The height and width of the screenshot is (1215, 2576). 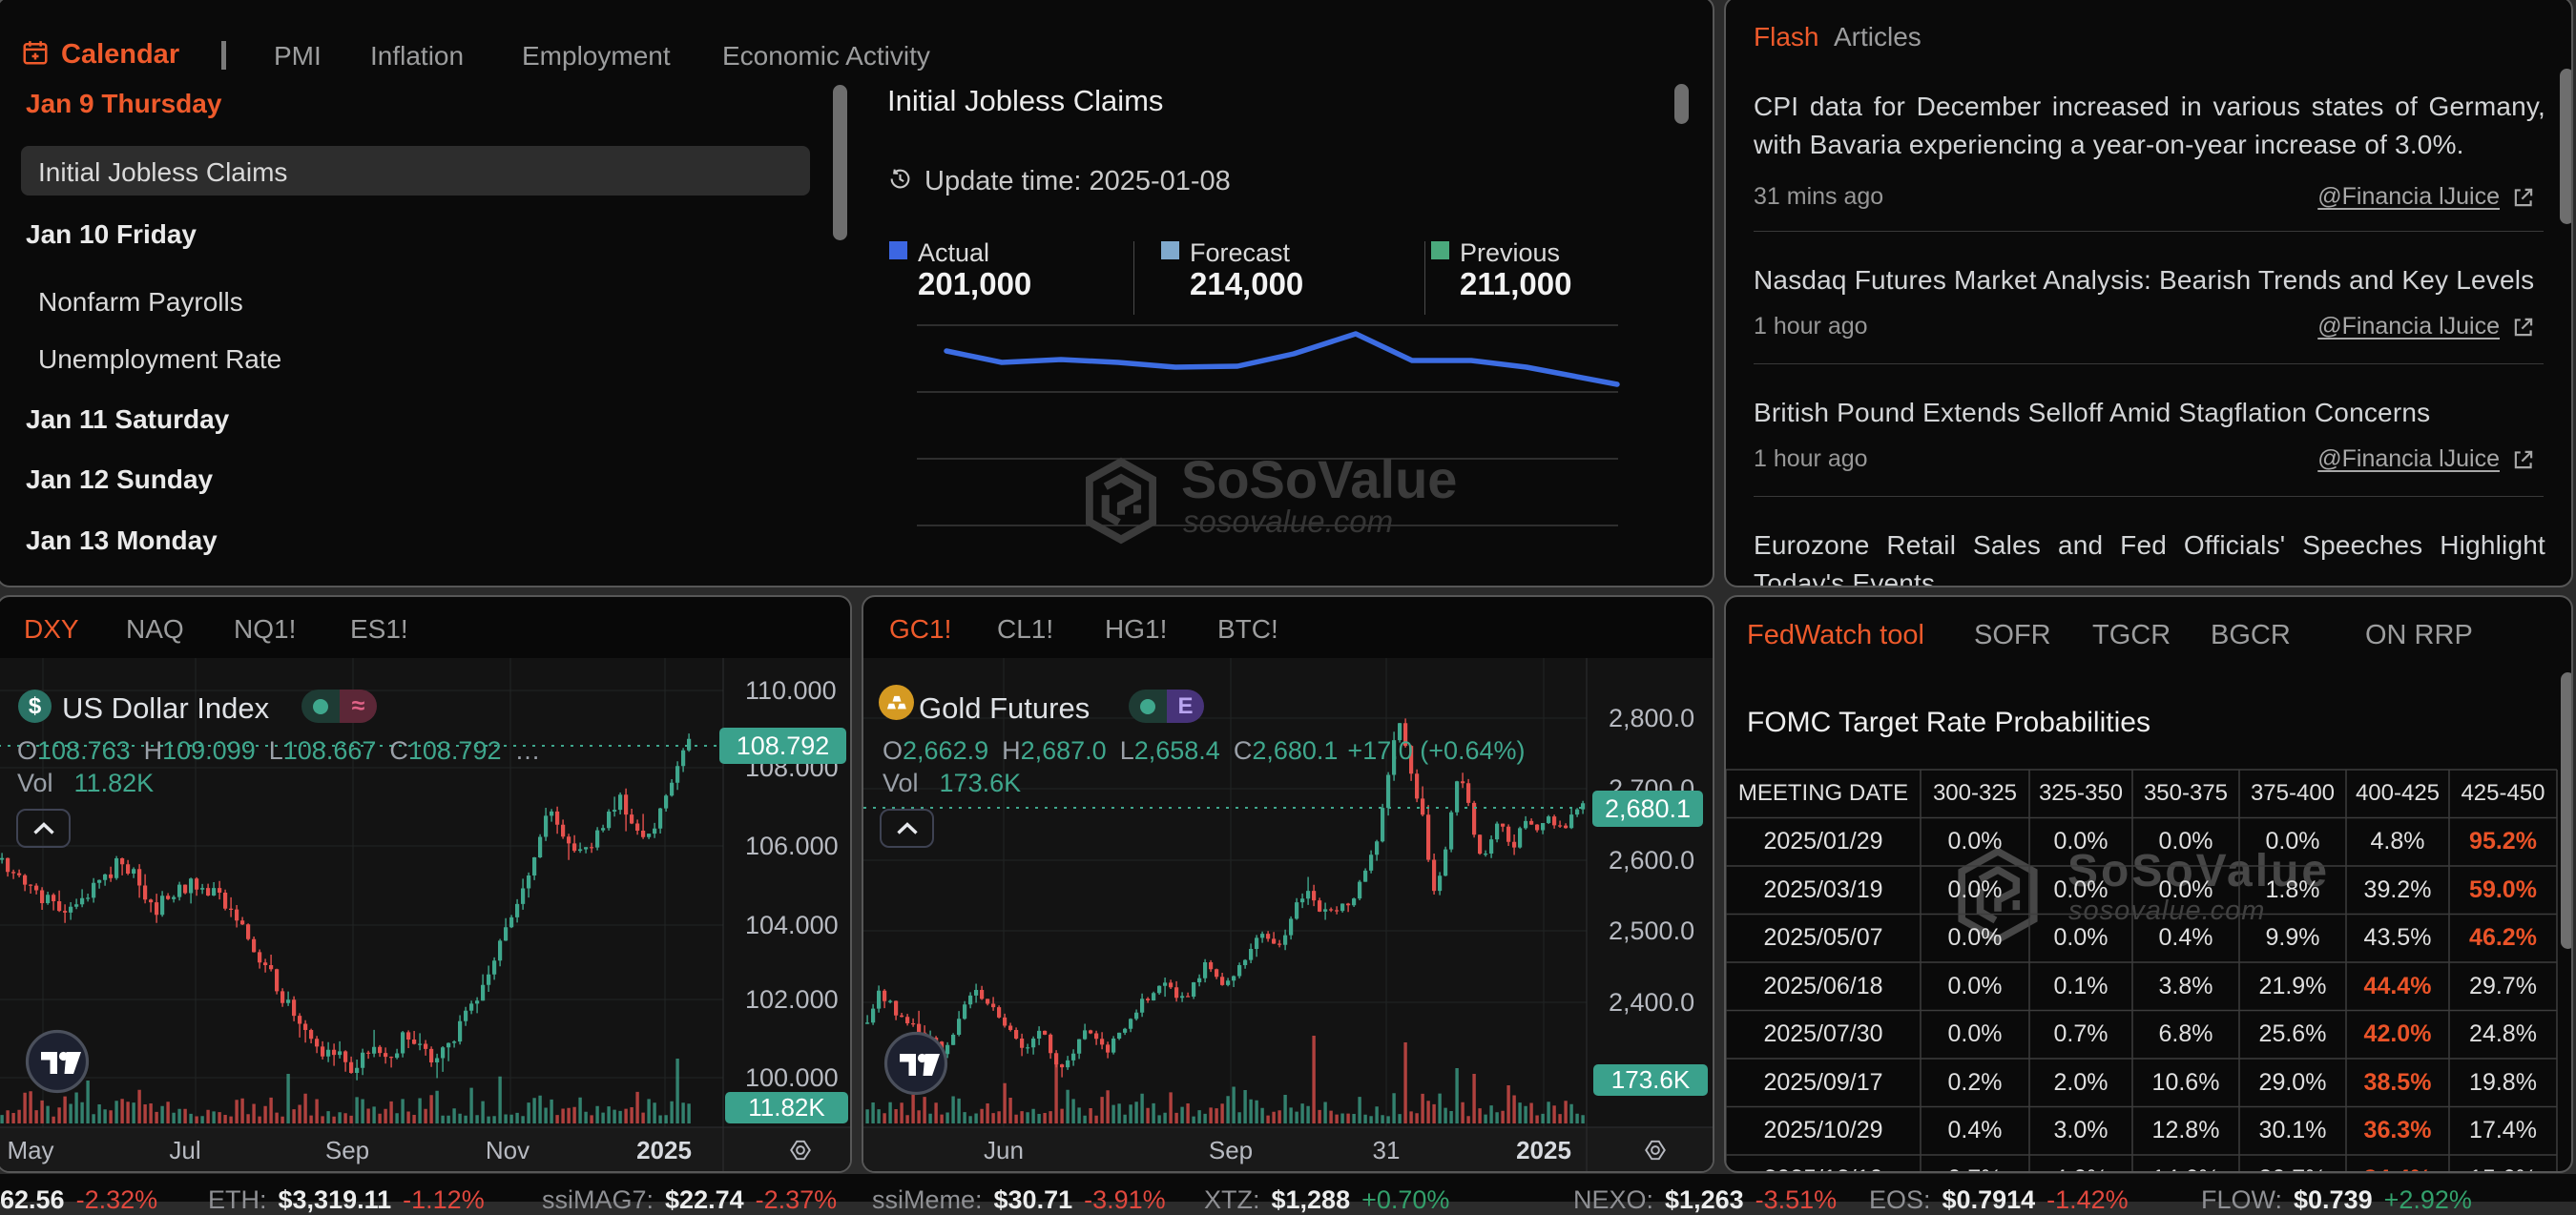 I want to click on svg-text: 104.000, so click(x=792, y=925).